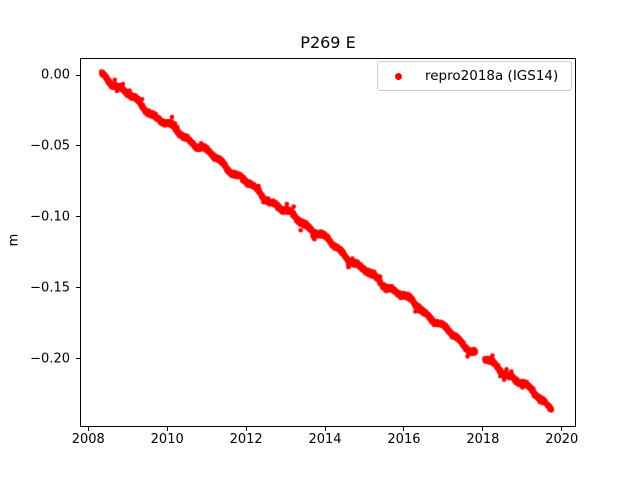  I want to click on legend-marker-dot-icon, so click(398, 76).